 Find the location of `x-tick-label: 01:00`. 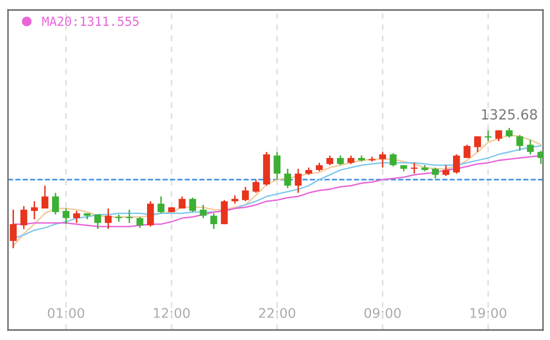

x-tick-label: 01:00 is located at coordinates (66, 313).